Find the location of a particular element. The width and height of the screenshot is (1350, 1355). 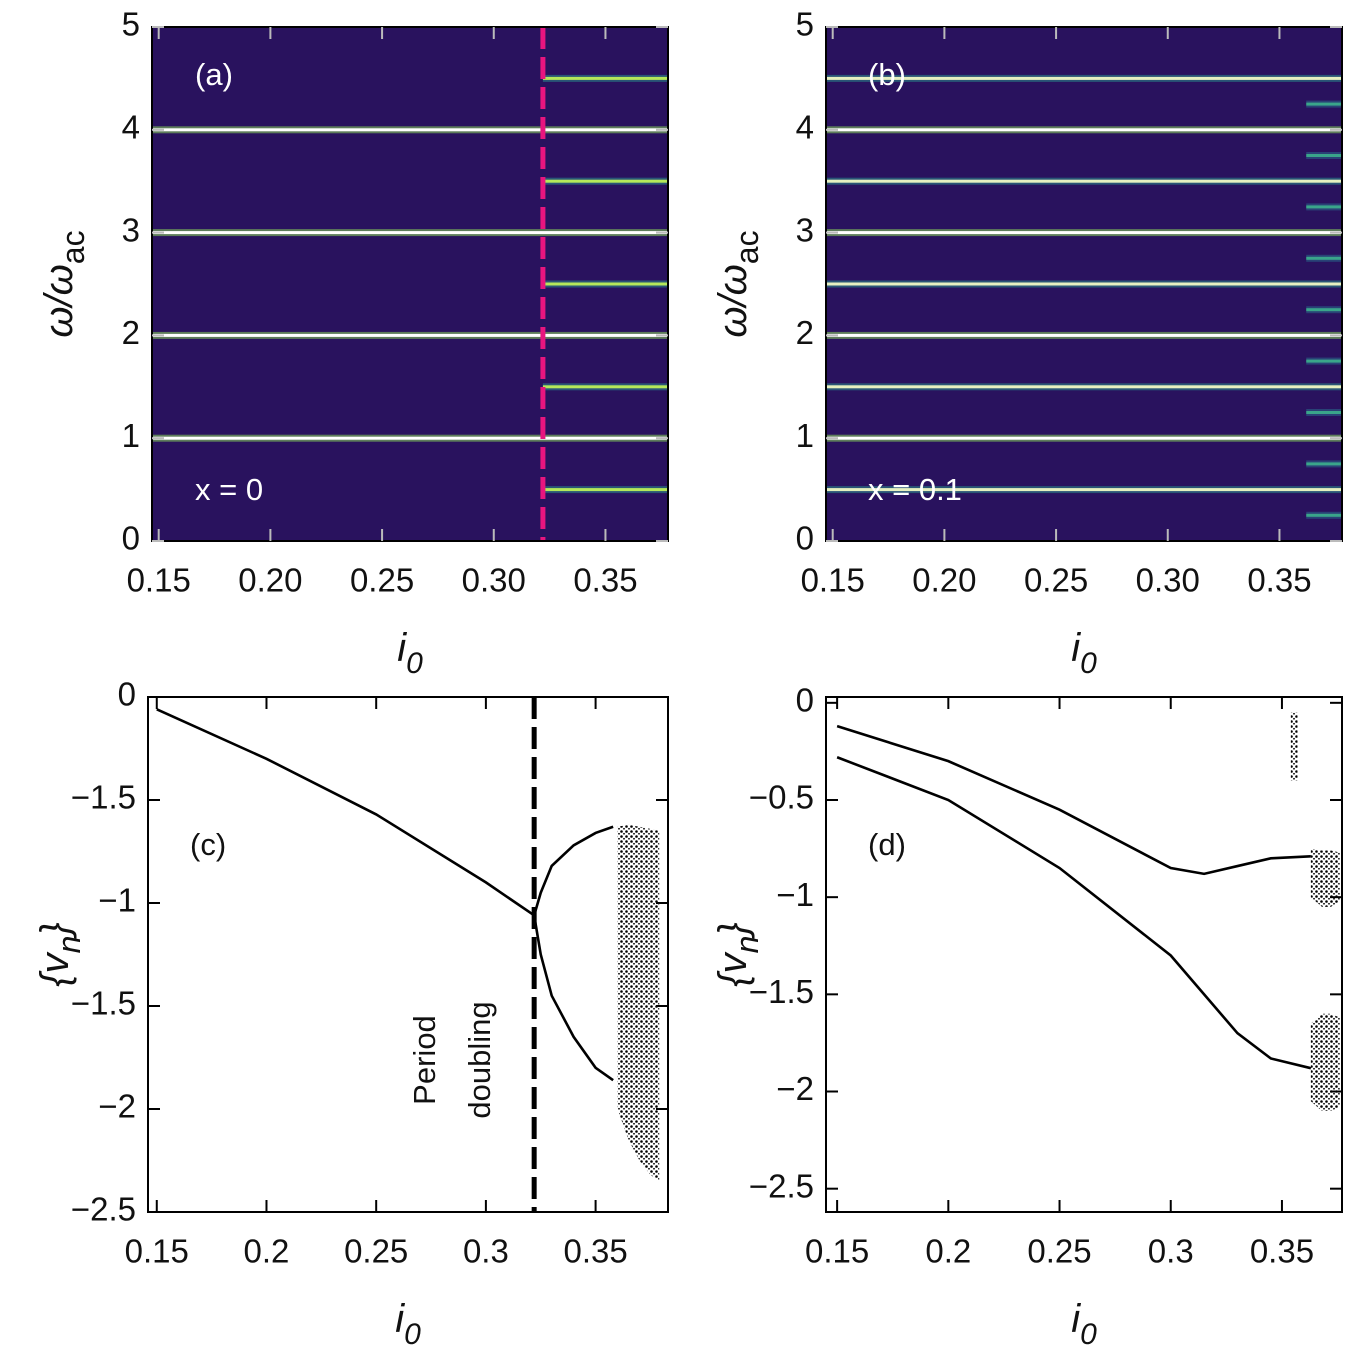

panel-label: (a) is located at coordinates (214, 74).